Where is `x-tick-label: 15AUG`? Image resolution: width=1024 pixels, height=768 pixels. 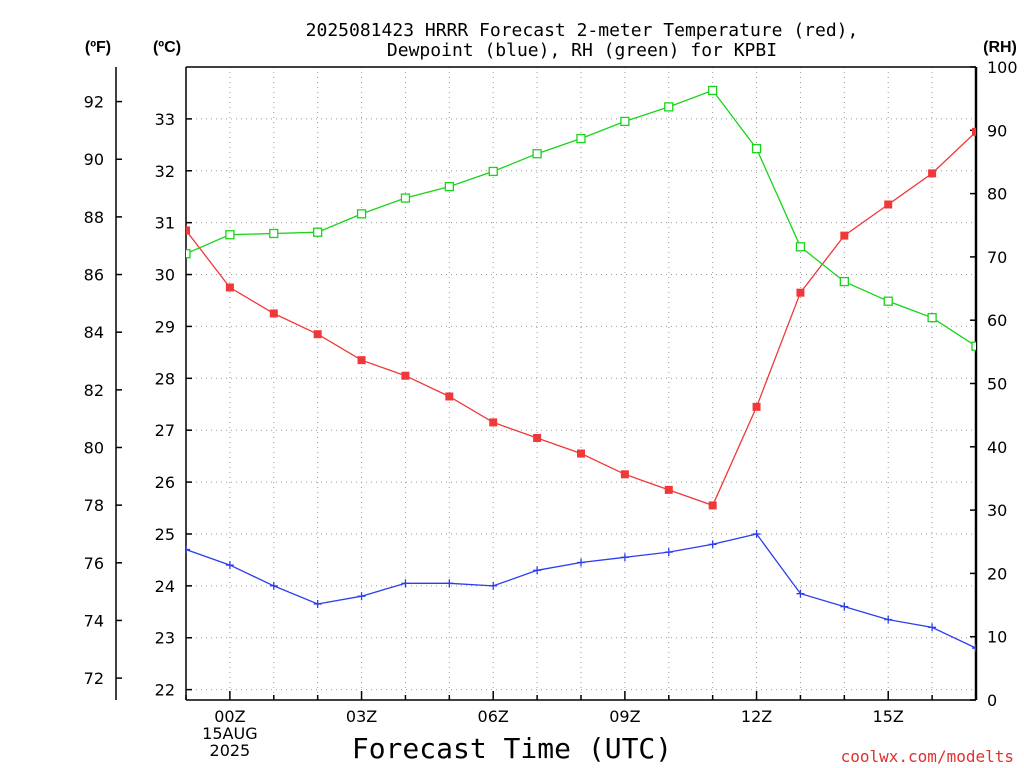 x-tick-label: 15AUG is located at coordinates (229, 733).